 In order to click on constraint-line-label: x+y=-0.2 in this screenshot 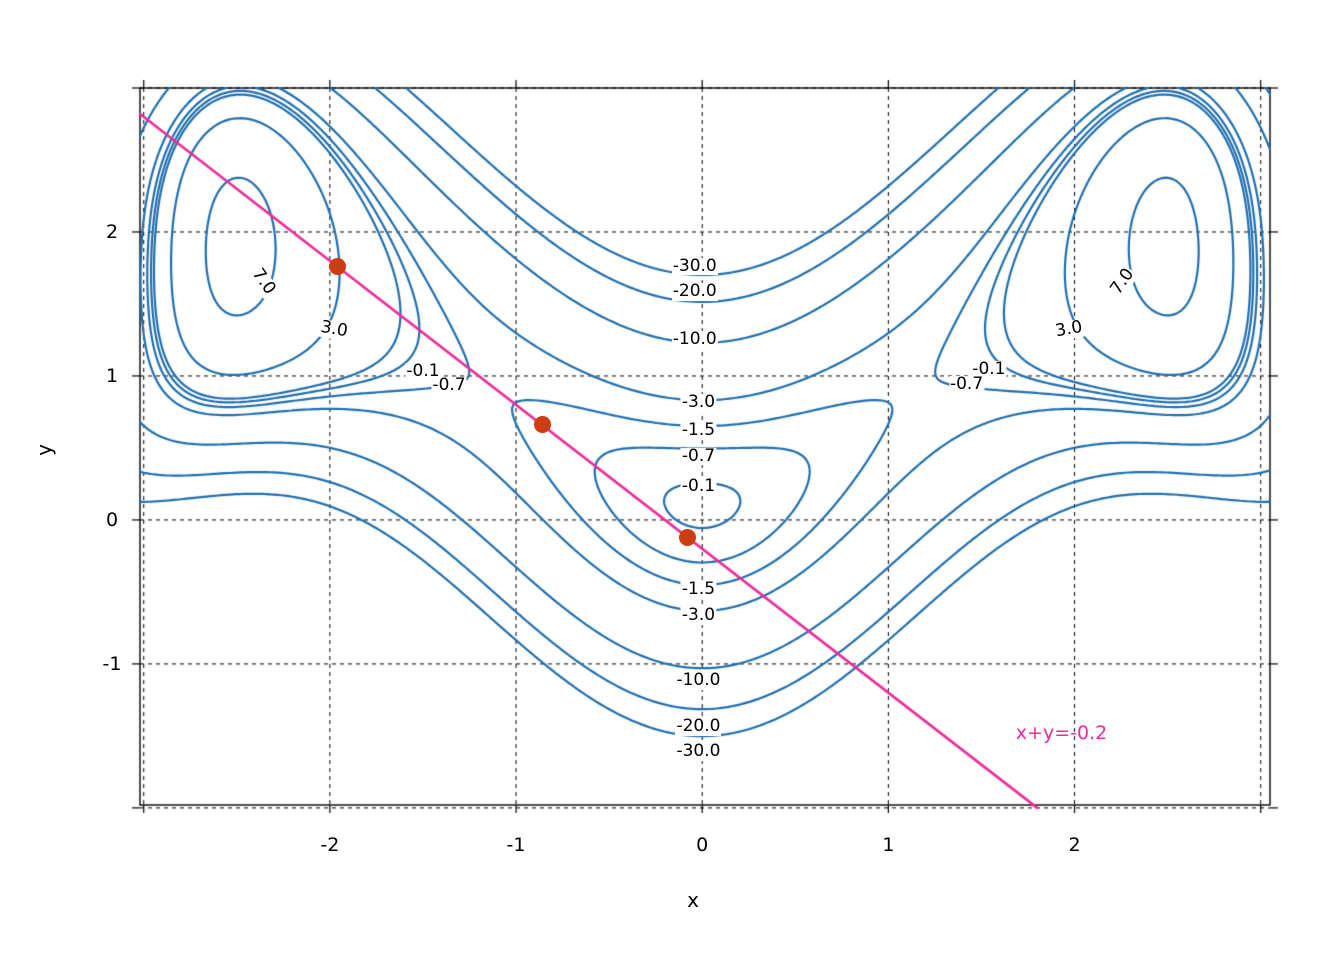, I will do `click(1061, 733)`.